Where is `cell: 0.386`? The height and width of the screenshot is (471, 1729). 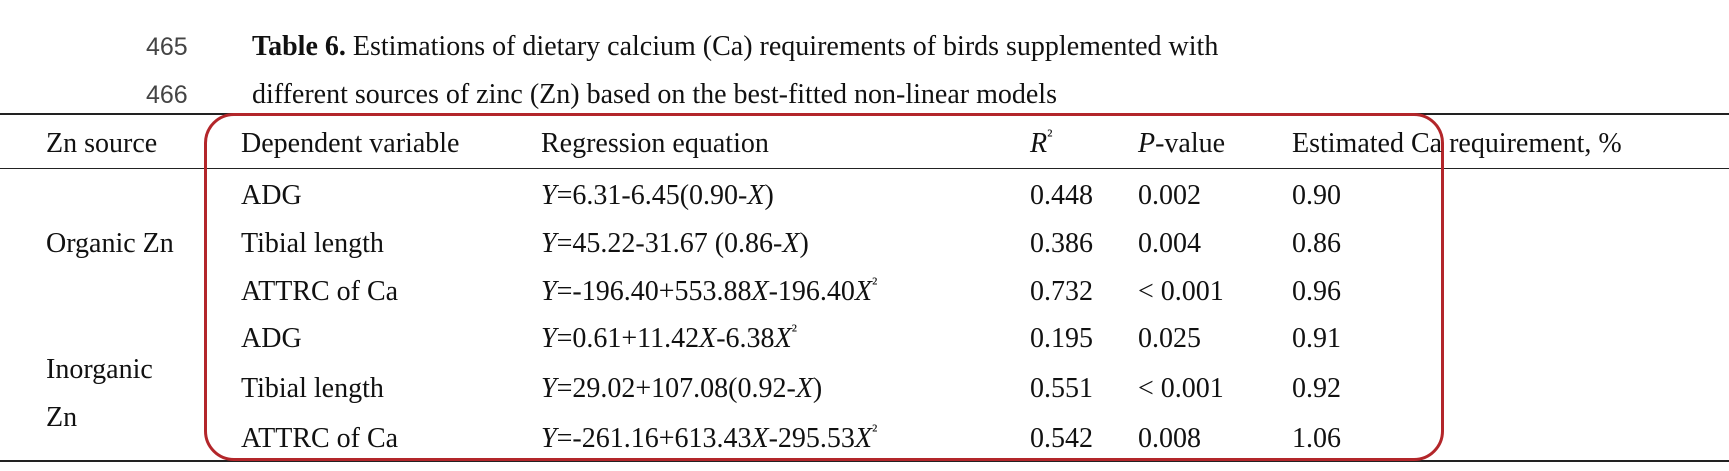 cell: 0.386 is located at coordinates (1061, 243).